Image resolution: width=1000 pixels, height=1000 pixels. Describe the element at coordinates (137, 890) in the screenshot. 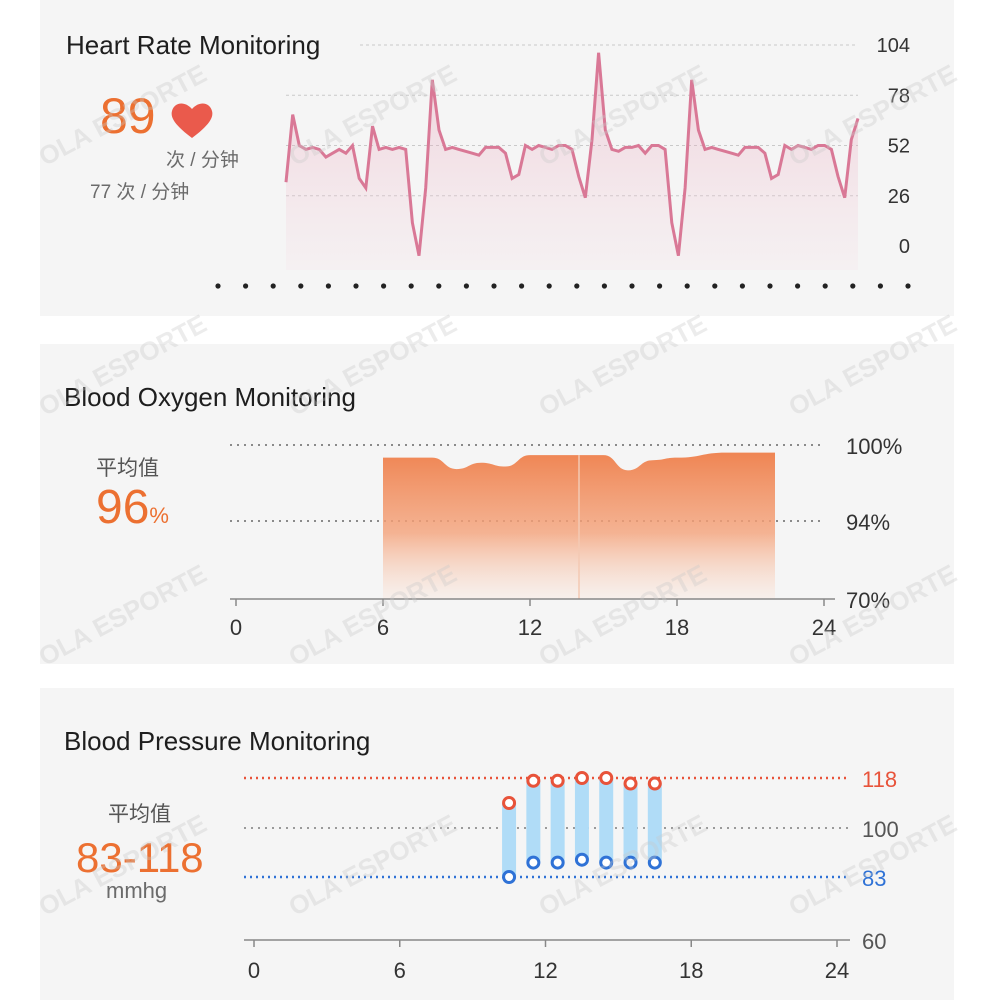

I see `blood-pressure-avg-unit: mmhg` at that location.